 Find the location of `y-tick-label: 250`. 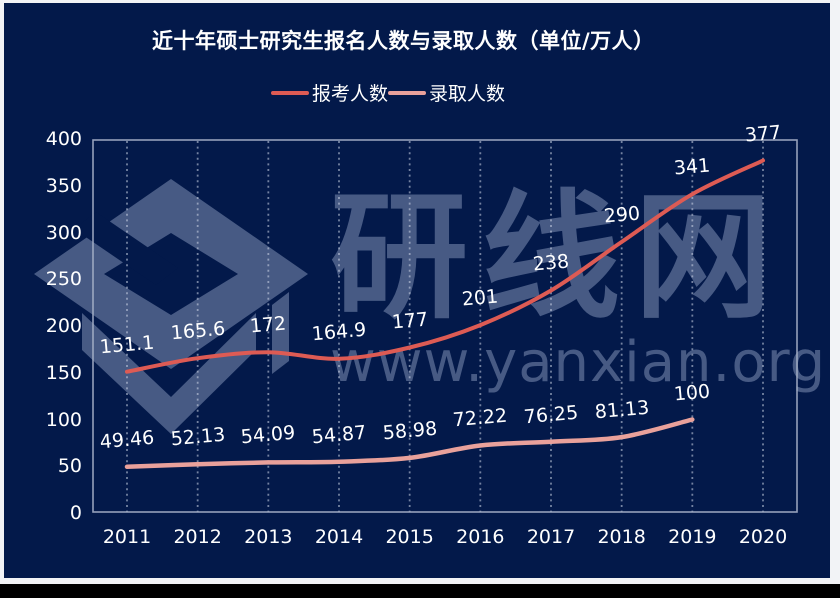

y-tick-label: 250 is located at coordinates (63, 279).